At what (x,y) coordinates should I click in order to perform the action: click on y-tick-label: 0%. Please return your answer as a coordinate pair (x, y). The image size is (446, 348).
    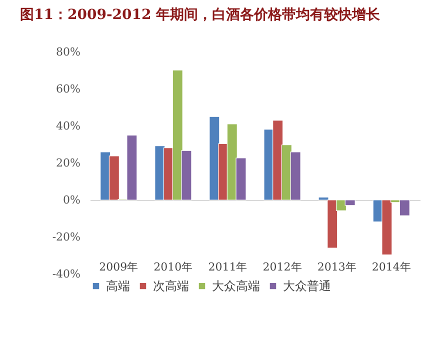
    Looking at the image, I should click on (71, 200).